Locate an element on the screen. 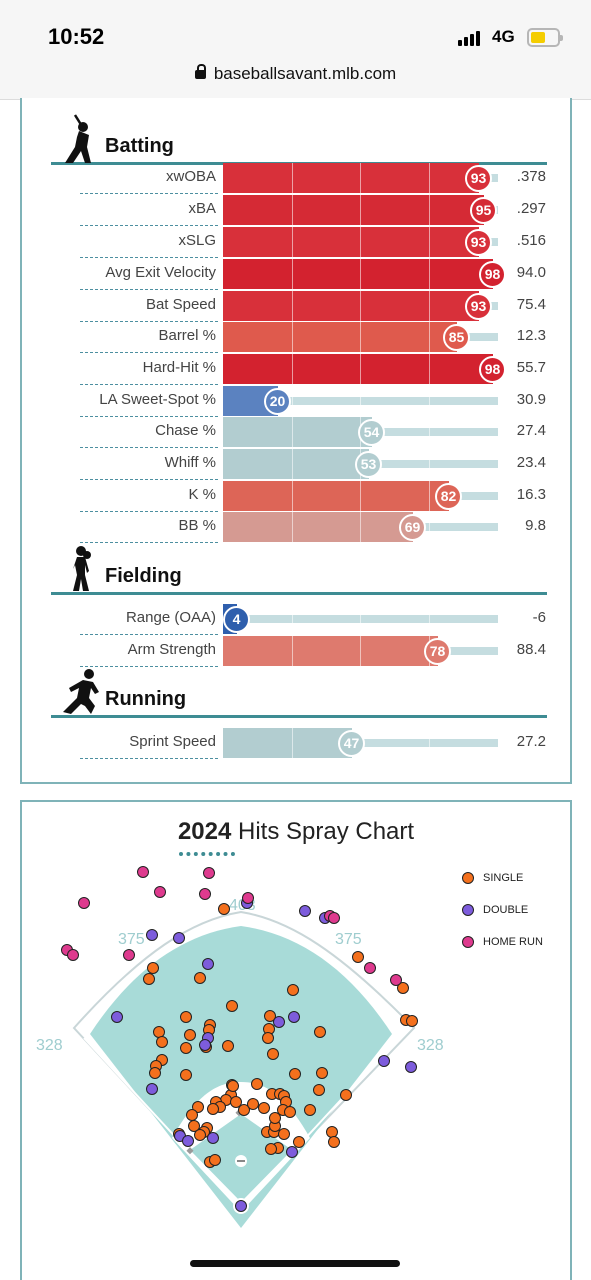 The height and width of the screenshot is (1280, 591). stat-row: K % 82 16.3 is located at coordinates (296, 496).